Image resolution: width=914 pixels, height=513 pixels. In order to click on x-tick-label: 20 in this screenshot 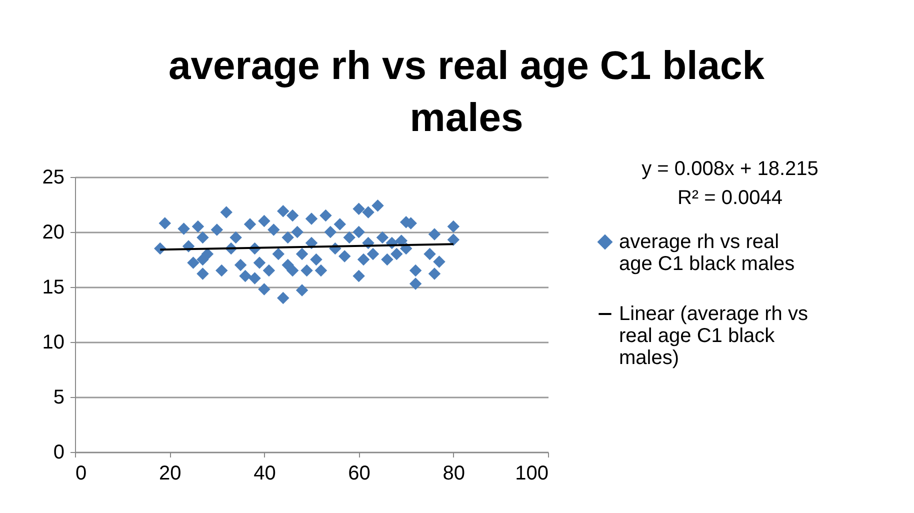, I will do `click(170, 473)`.